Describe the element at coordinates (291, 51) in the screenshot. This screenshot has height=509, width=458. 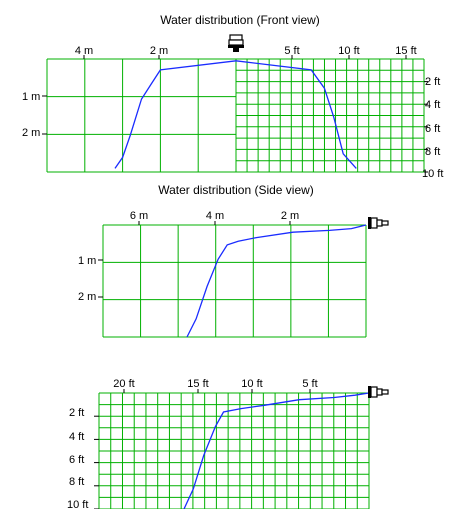
I see `front-x-tick-5ft: 5 ft` at that location.